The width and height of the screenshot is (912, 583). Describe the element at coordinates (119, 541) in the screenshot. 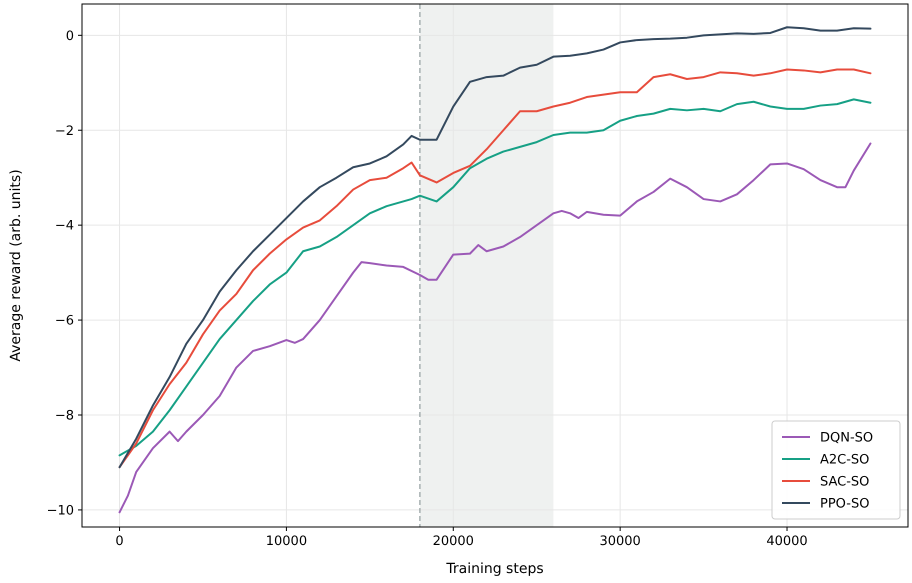

I see `x-tick-label: 0` at that location.